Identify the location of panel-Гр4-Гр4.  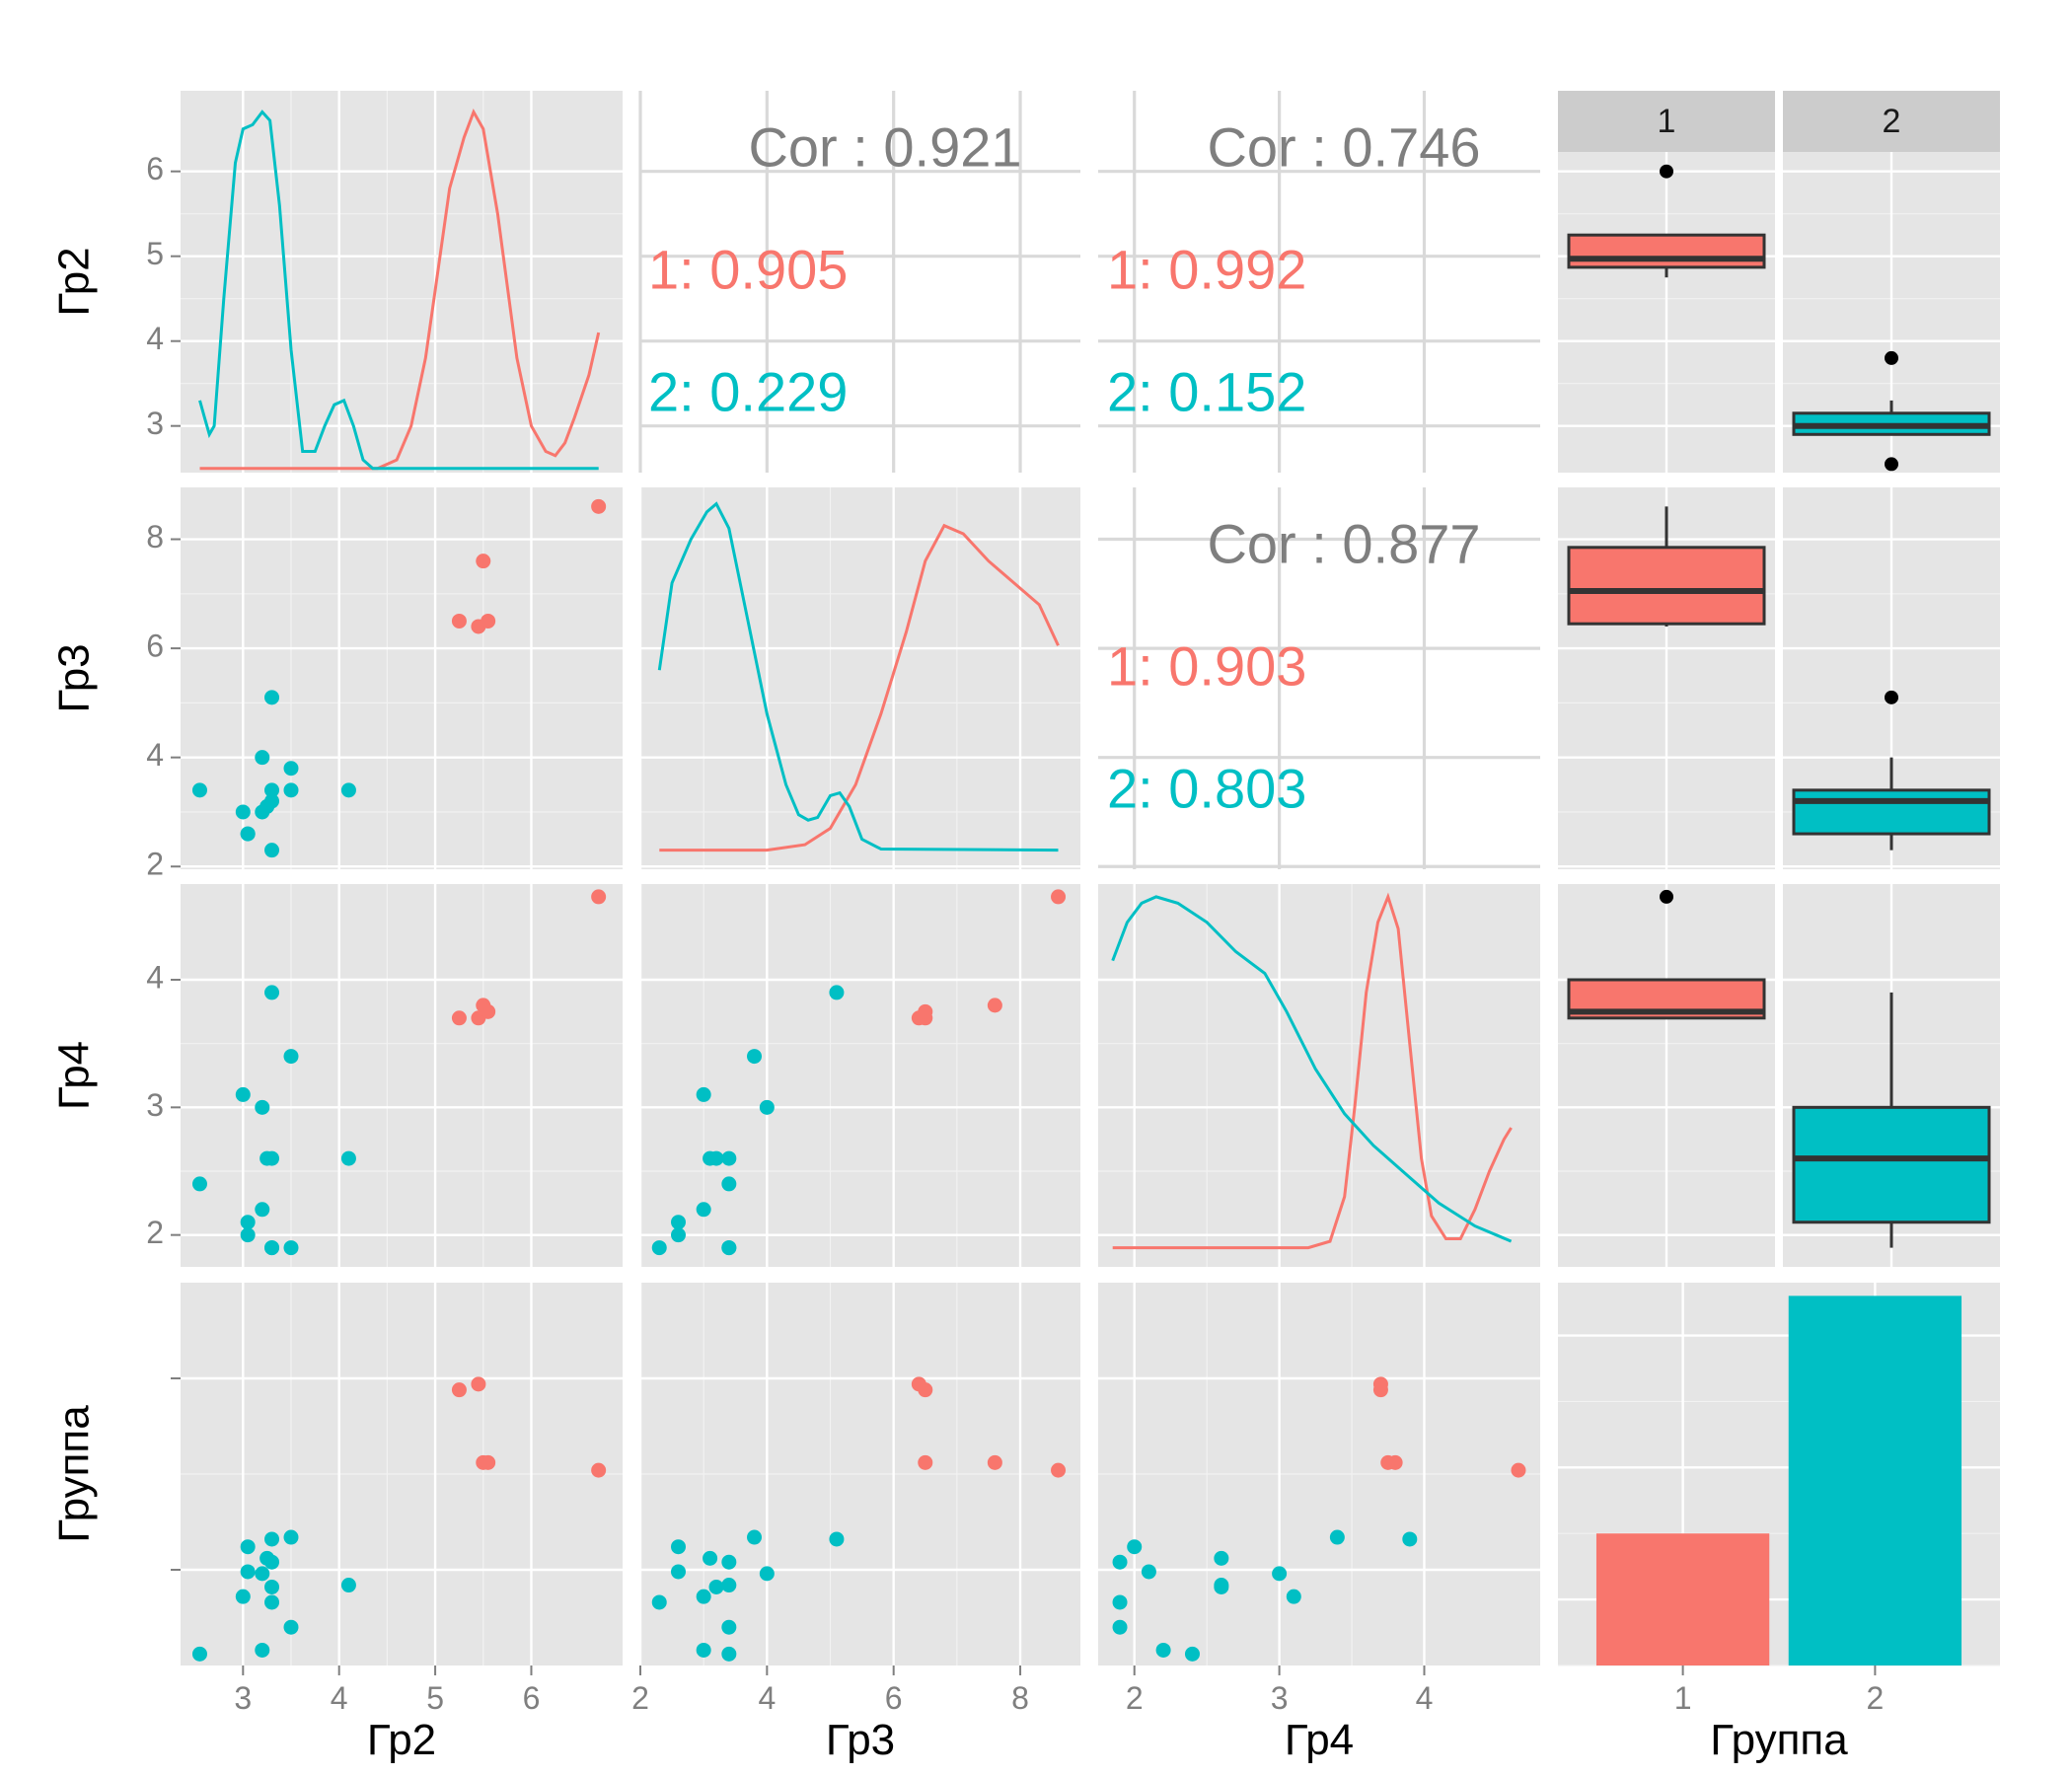
(1319, 1076).